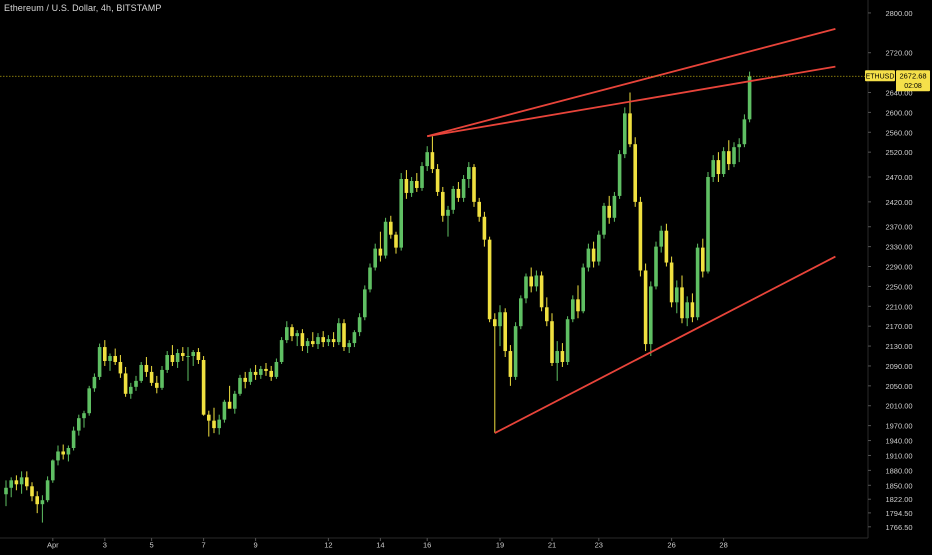  I want to click on y-tick-label: 2090.00, so click(898, 366).